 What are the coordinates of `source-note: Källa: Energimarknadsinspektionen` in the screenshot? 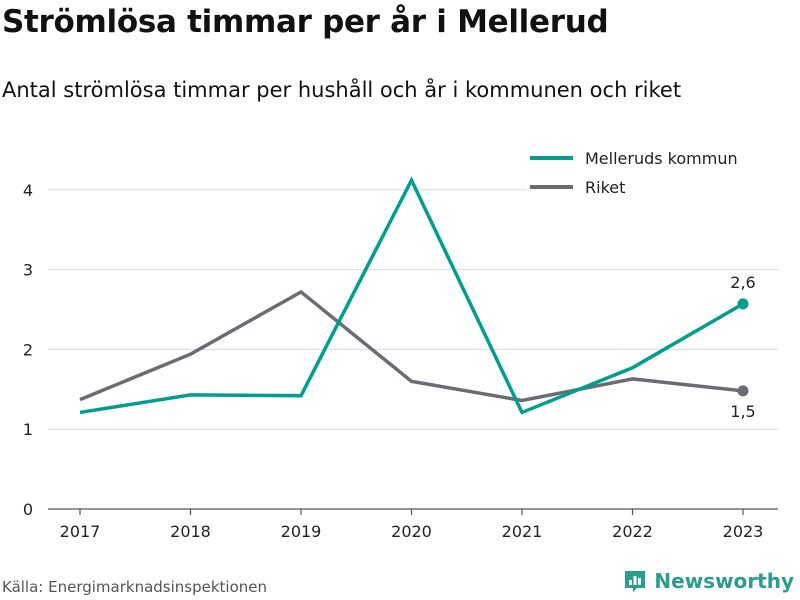 It's located at (135, 587).